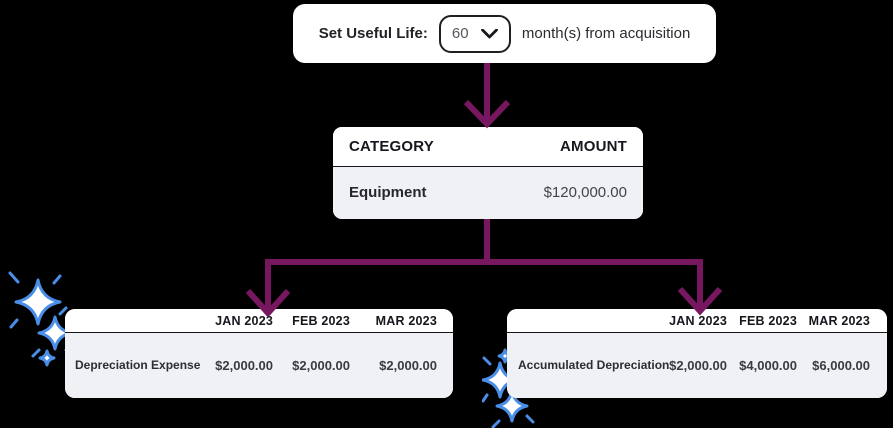 This screenshot has height=428, width=893. What do you see at coordinates (388, 192) in the screenshot?
I see `category-cell: Equipment` at bounding box center [388, 192].